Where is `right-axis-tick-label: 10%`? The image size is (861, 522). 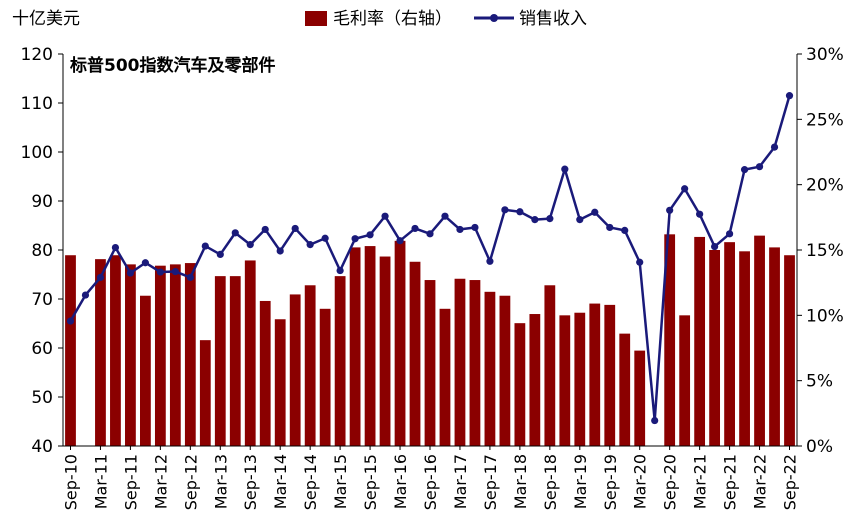 right-axis-tick-label: 10% is located at coordinates (825, 316).